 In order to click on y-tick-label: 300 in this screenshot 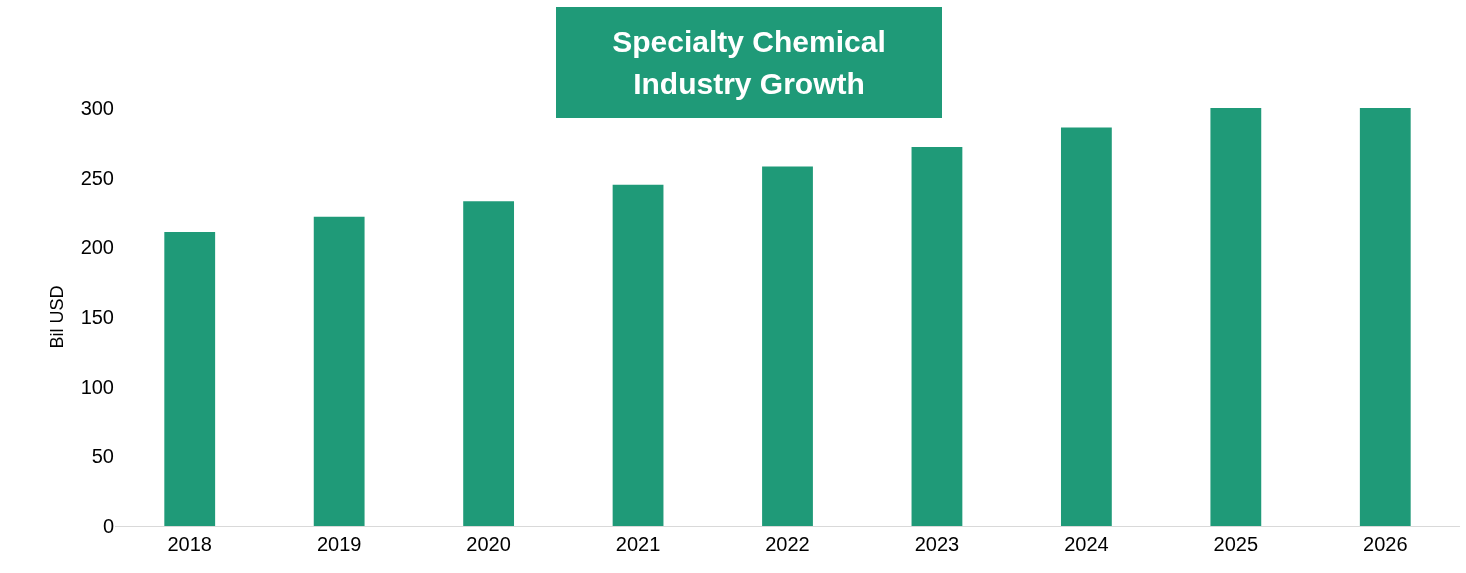, I will do `click(97, 108)`.